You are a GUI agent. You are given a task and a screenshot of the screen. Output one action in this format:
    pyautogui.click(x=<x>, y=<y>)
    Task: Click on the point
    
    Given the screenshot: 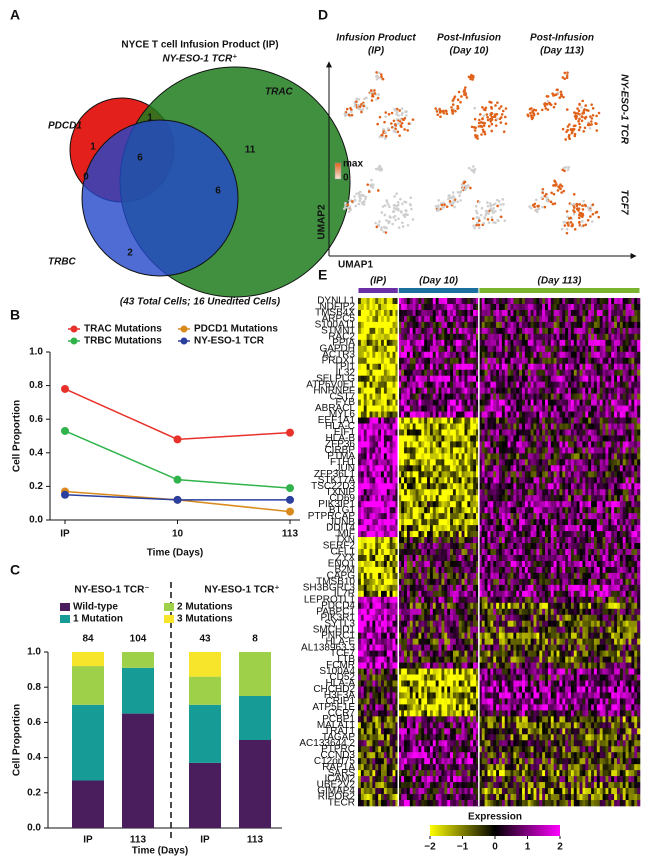 What is the action you would take?
    pyautogui.click(x=290, y=488)
    